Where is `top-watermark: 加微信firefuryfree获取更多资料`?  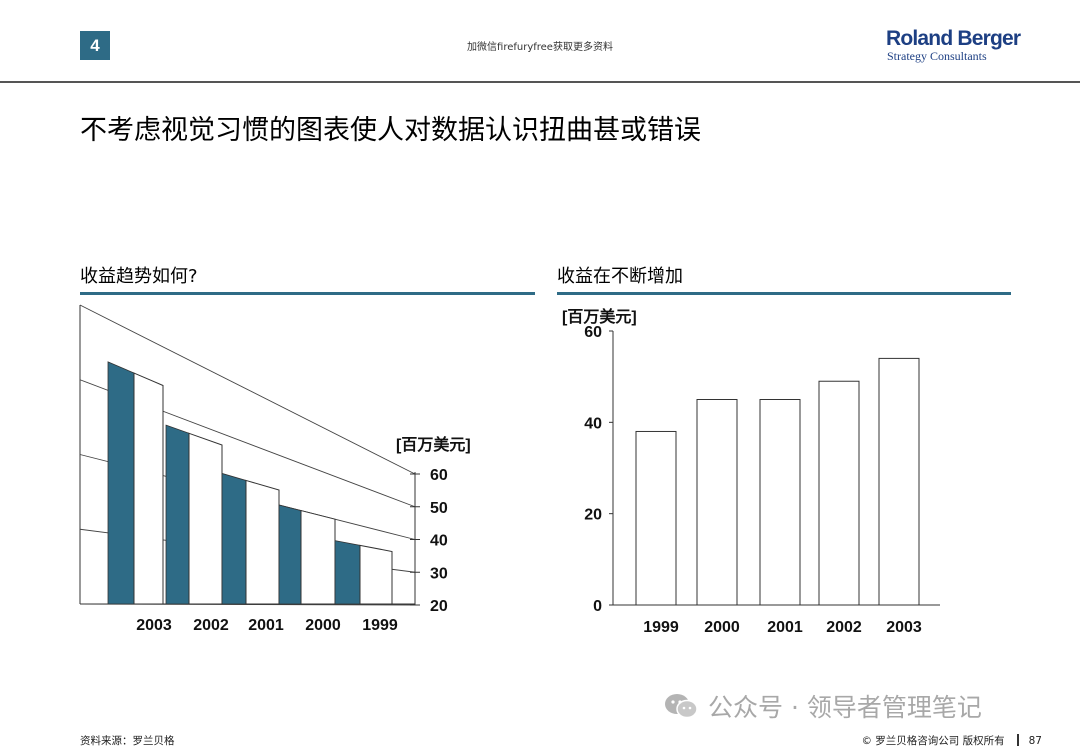 top-watermark: 加微信firefuryfree获取更多资料 is located at coordinates (540, 47).